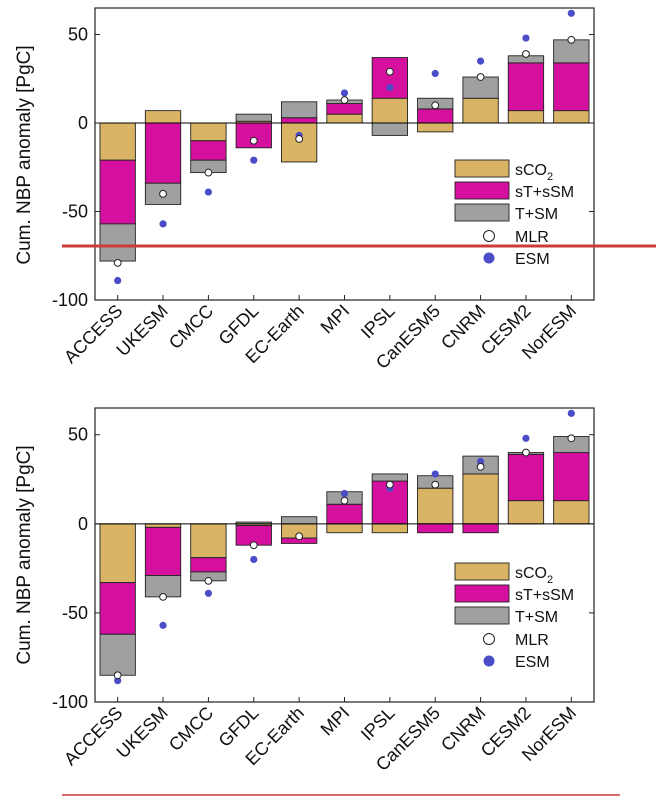  What do you see at coordinates (526, 452) in the screenshot?
I see `mlr-marker-CESM2` at bounding box center [526, 452].